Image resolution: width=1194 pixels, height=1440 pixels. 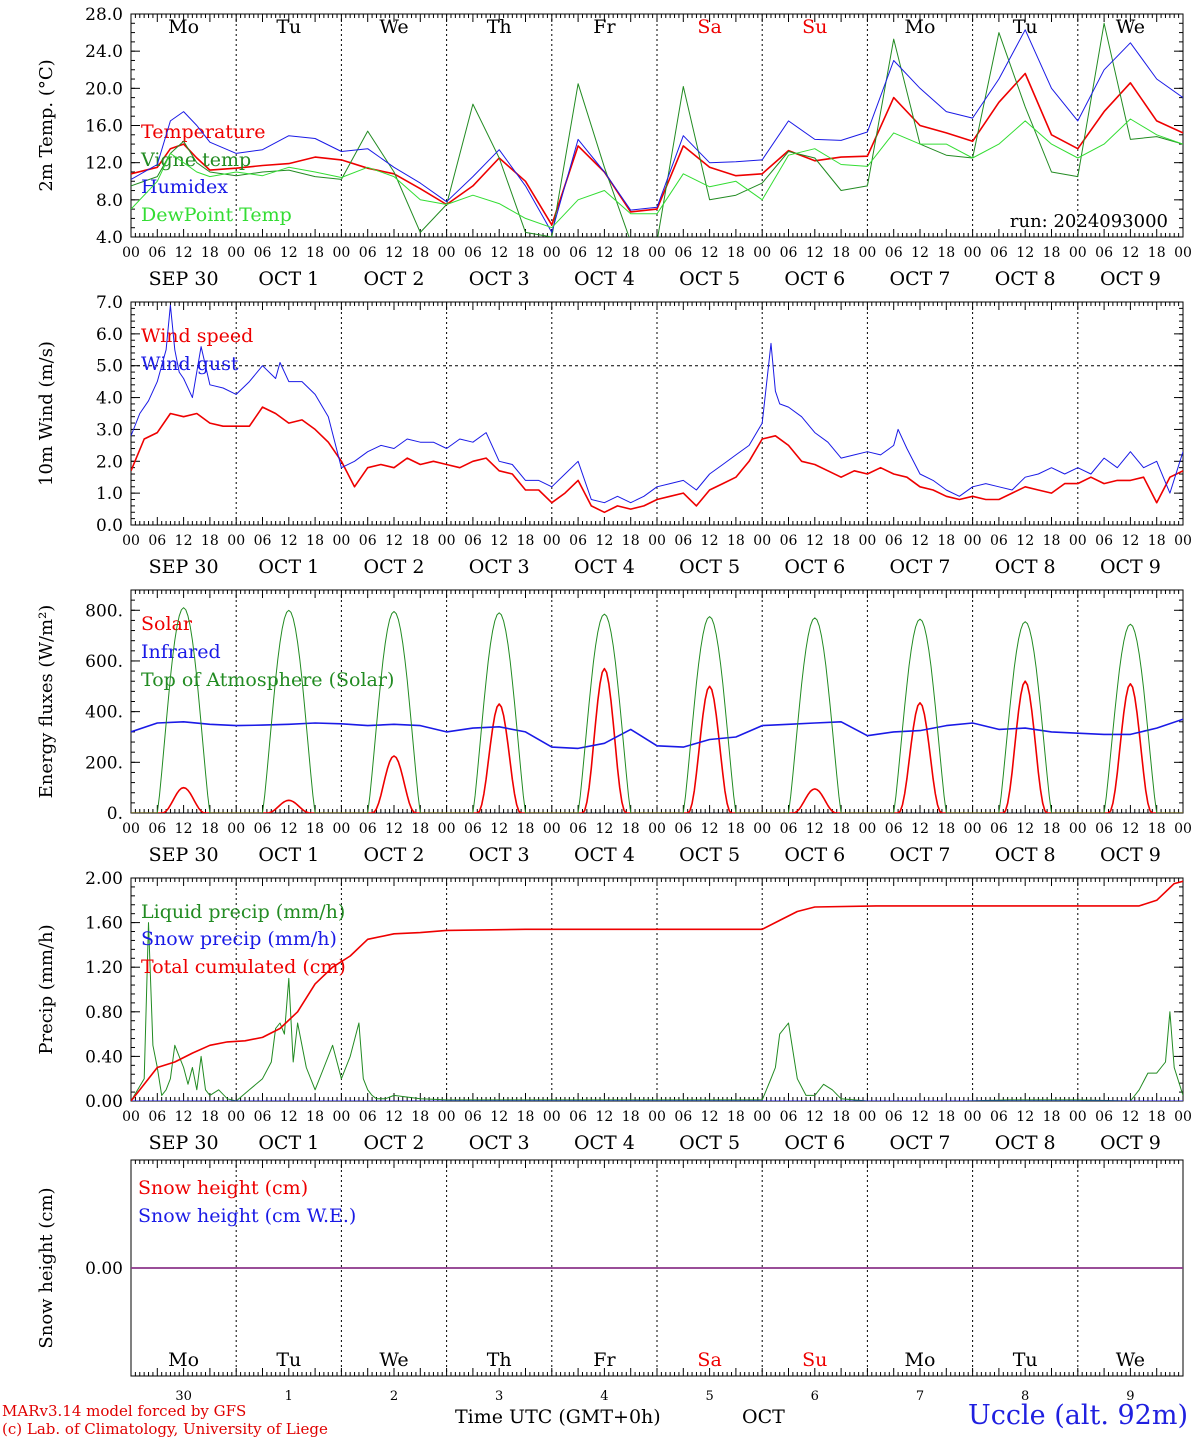 What do you see at coordinates (1130, 1396) in the screenshot?
I see `day-number-label: 9` at bounding box center [1130, 1396].